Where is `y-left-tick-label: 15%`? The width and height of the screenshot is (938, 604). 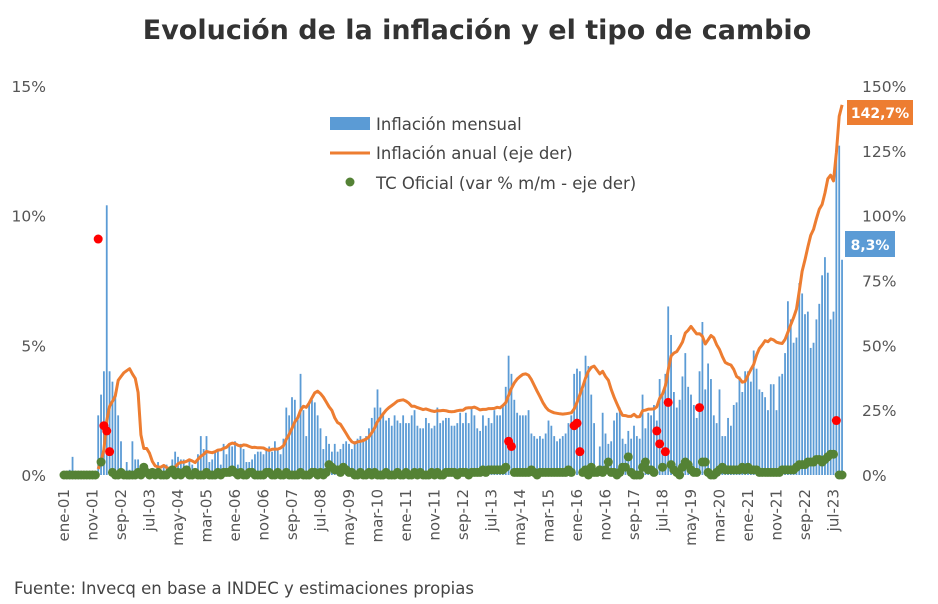
y-left-tick-label: 15% is located at coordinates (29, 87).